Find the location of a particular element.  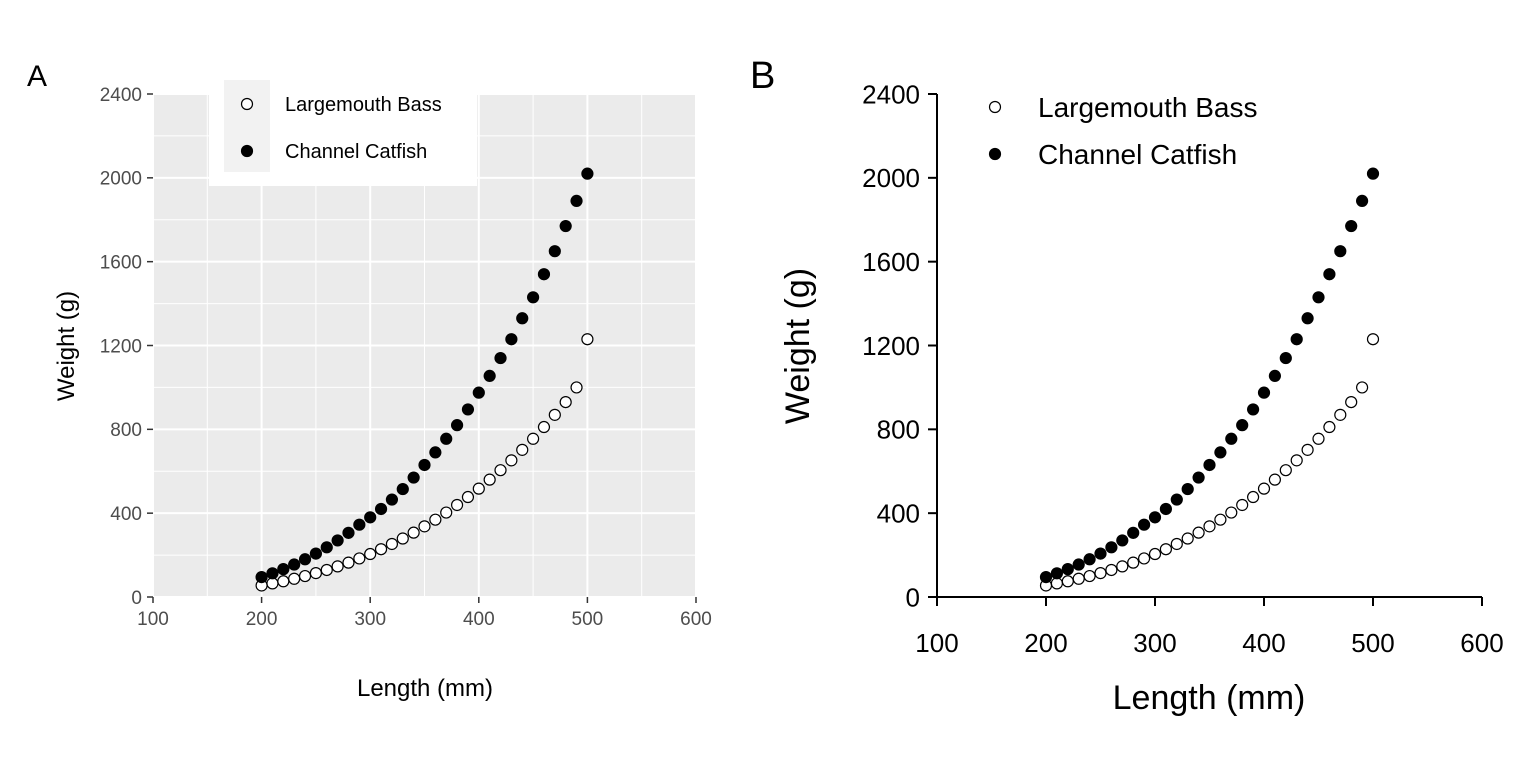

panel-a-legend-key-channel-catfish is located at coordinates (247, 151).